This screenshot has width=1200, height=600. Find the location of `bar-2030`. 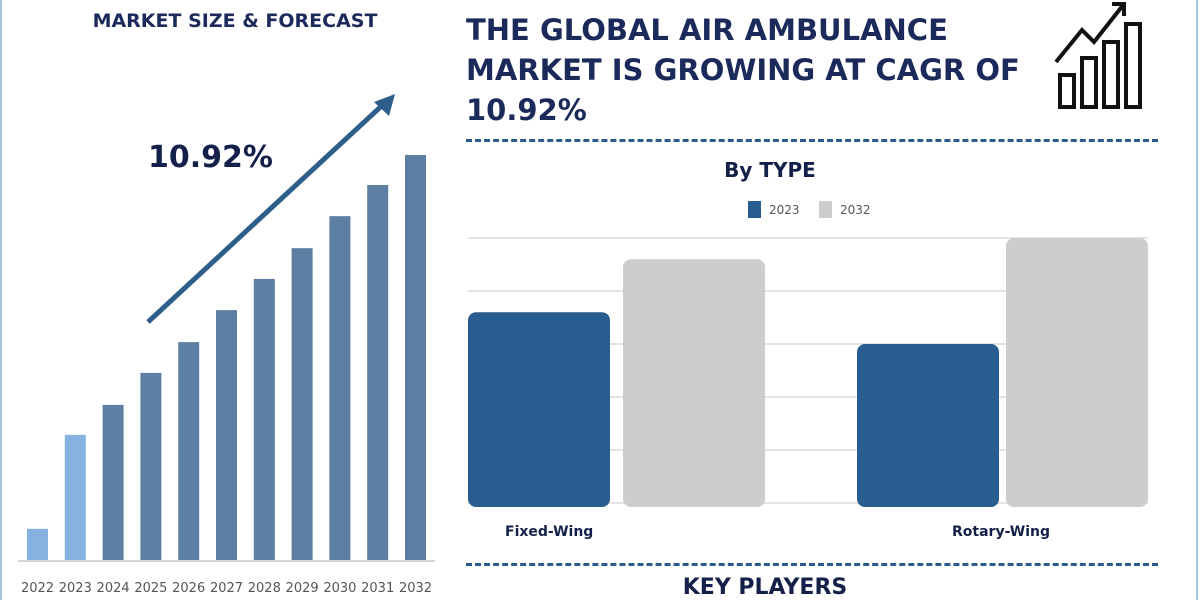

bar-2030 is located at coordinates (340, 388).